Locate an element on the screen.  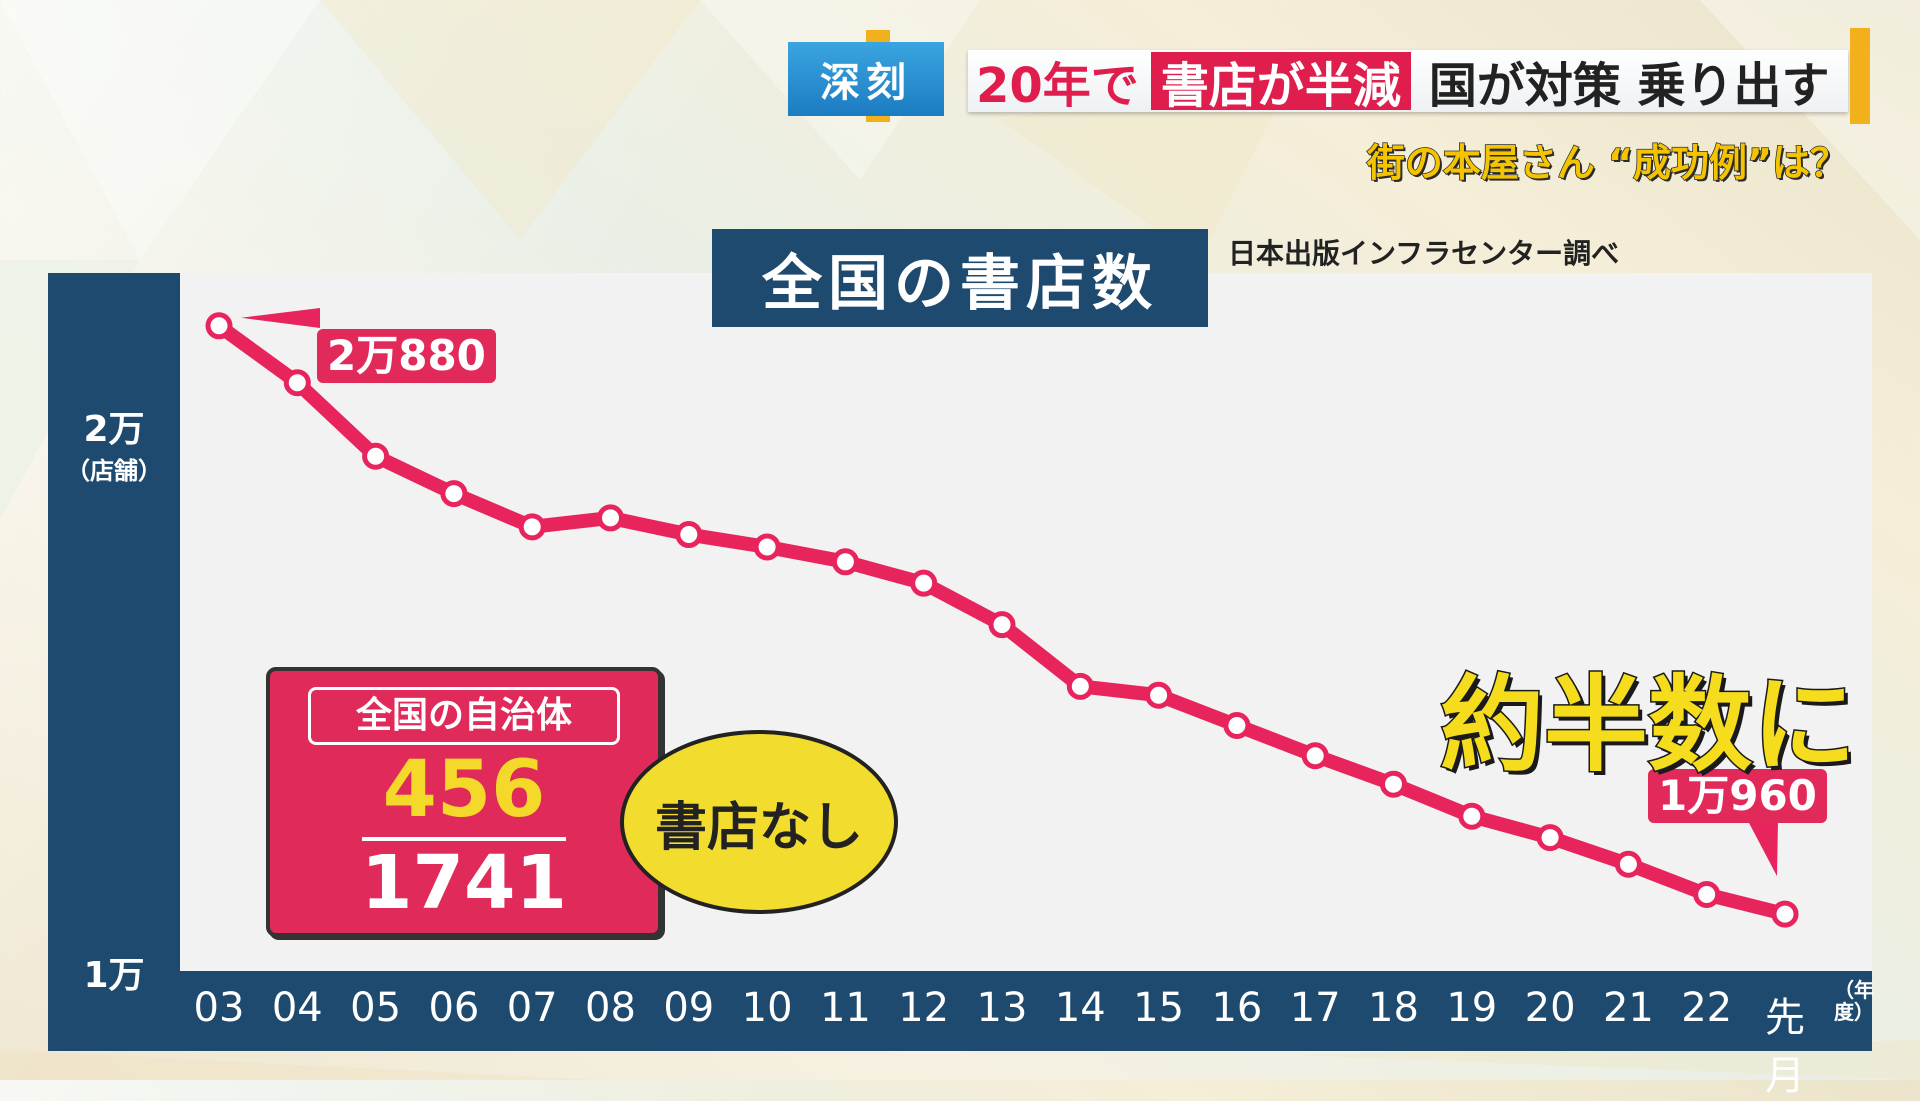
x-axis-band is located at coordinates (960, 1011).